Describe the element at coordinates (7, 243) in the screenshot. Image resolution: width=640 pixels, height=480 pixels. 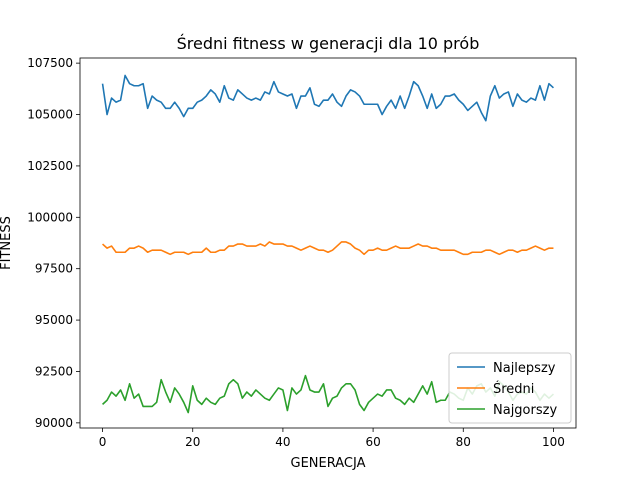
I see `y-axis-label: FITNESS` at that location.